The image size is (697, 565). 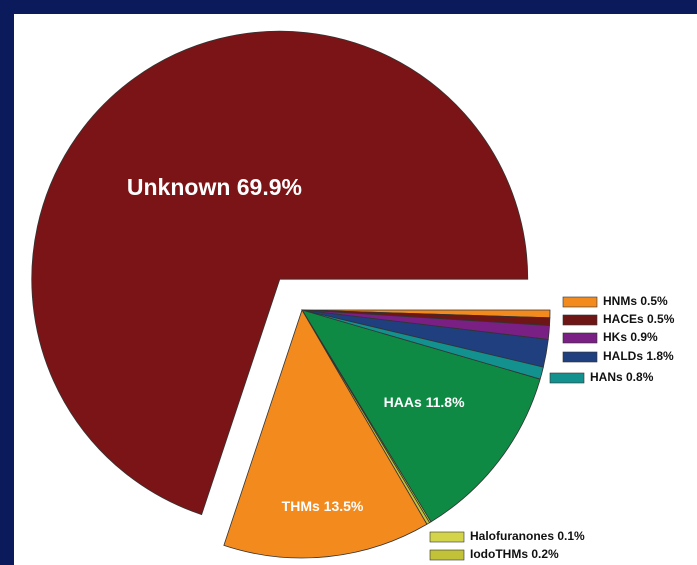 I want to click on legend-label: Halofuranones 0.1%, so click(x=527, y=536).